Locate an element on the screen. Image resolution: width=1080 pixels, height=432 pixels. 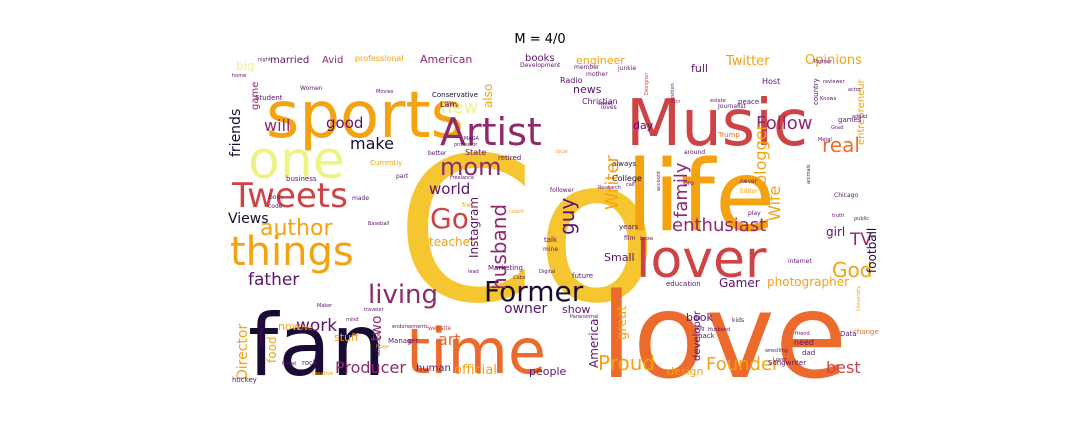
word-free: free is located at coordinates (468, 205).